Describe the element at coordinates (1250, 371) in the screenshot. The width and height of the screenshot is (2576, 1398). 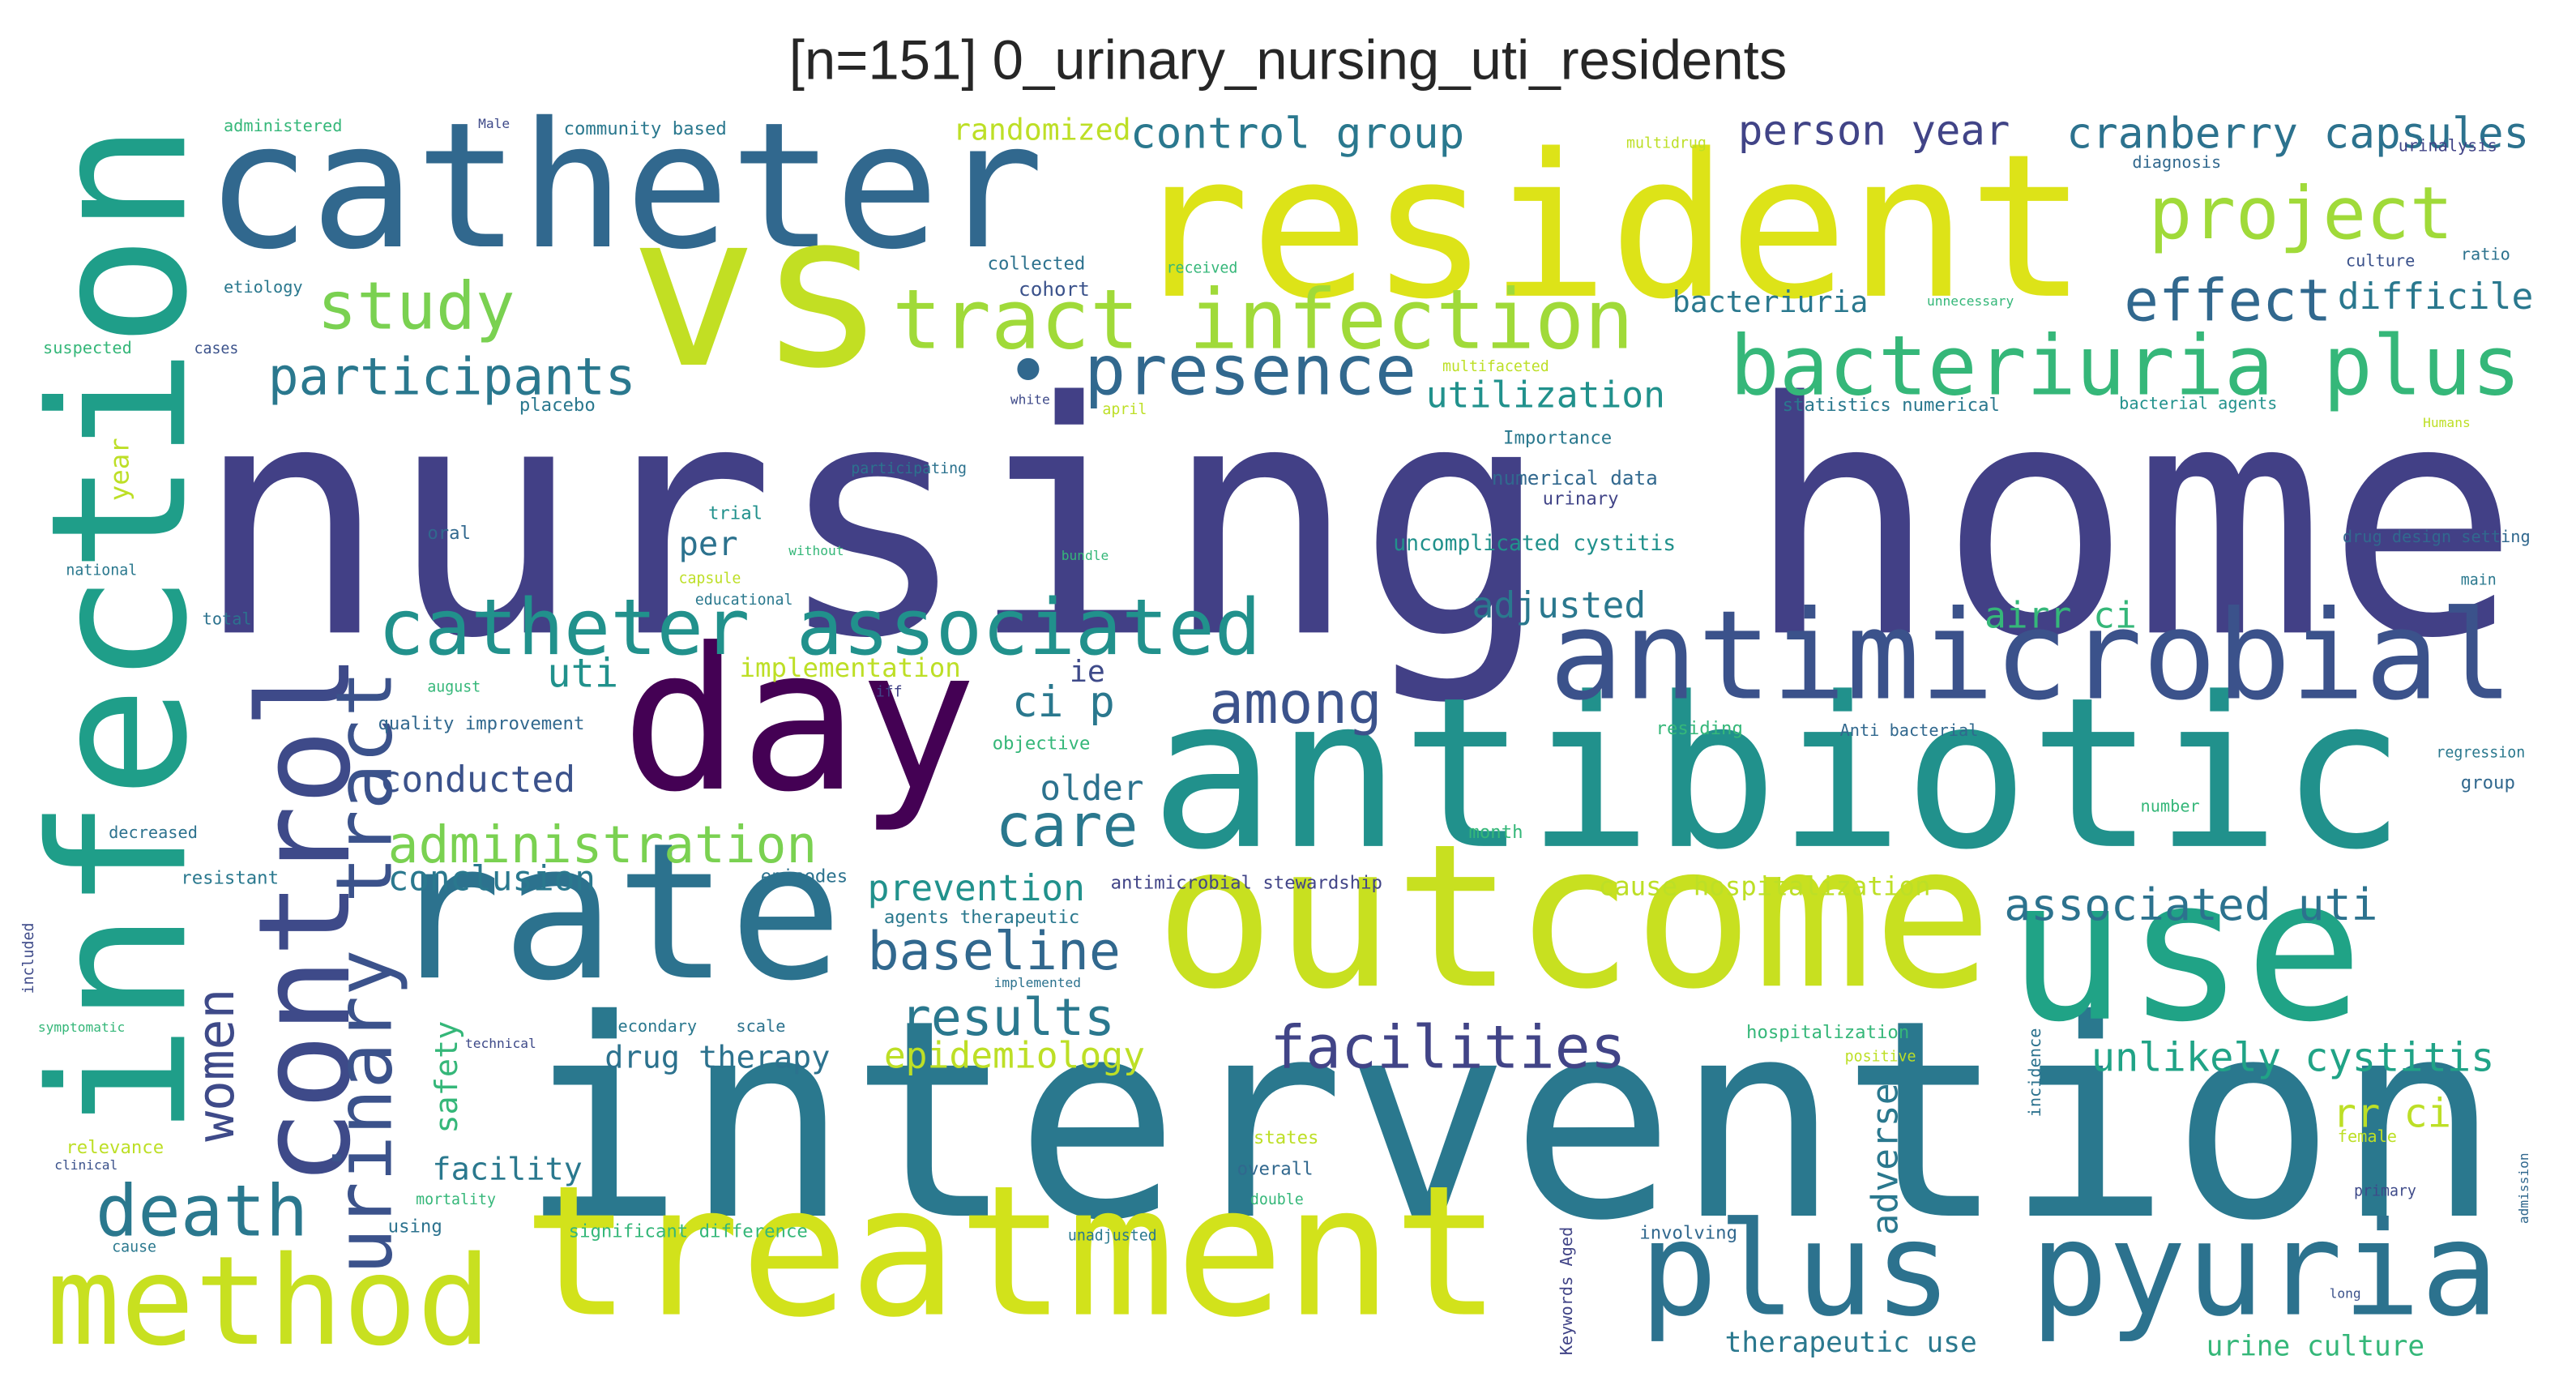
I see `word: presence` at that location.